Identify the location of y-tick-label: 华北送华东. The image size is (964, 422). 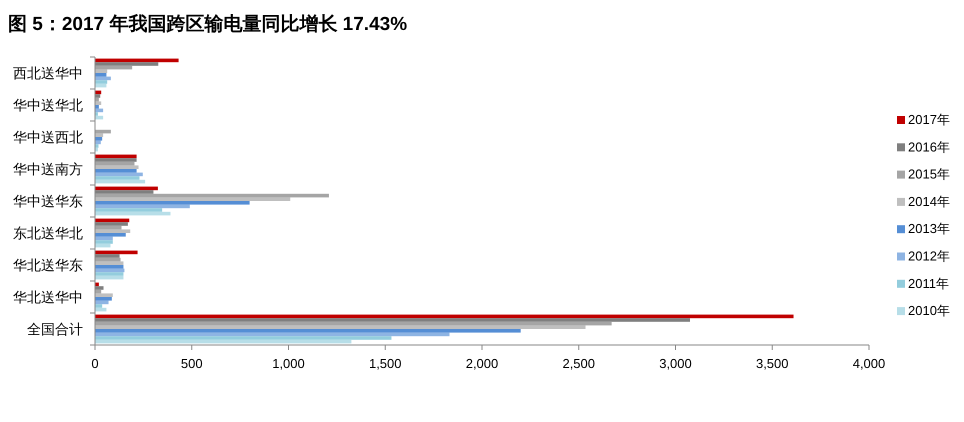
(48, 265).